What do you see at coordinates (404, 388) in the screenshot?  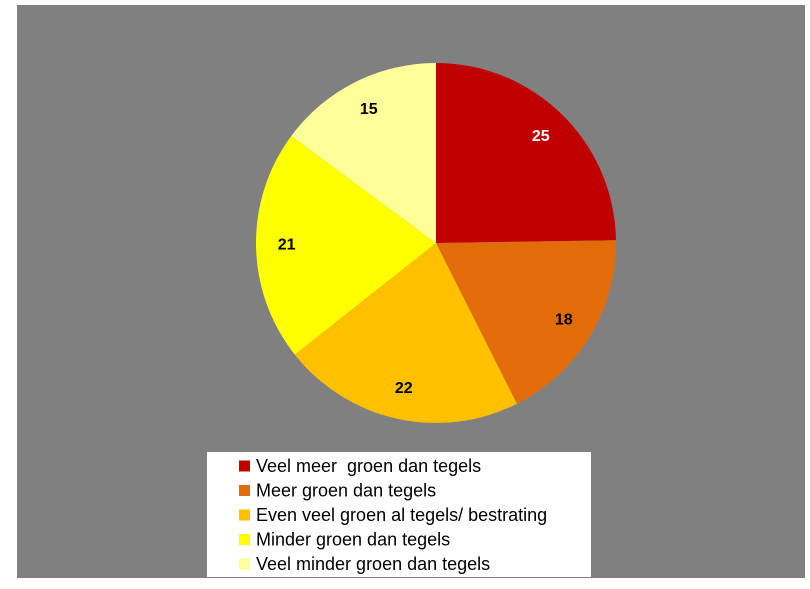 I see `data-label: 22` at bounding box center [404, 388].